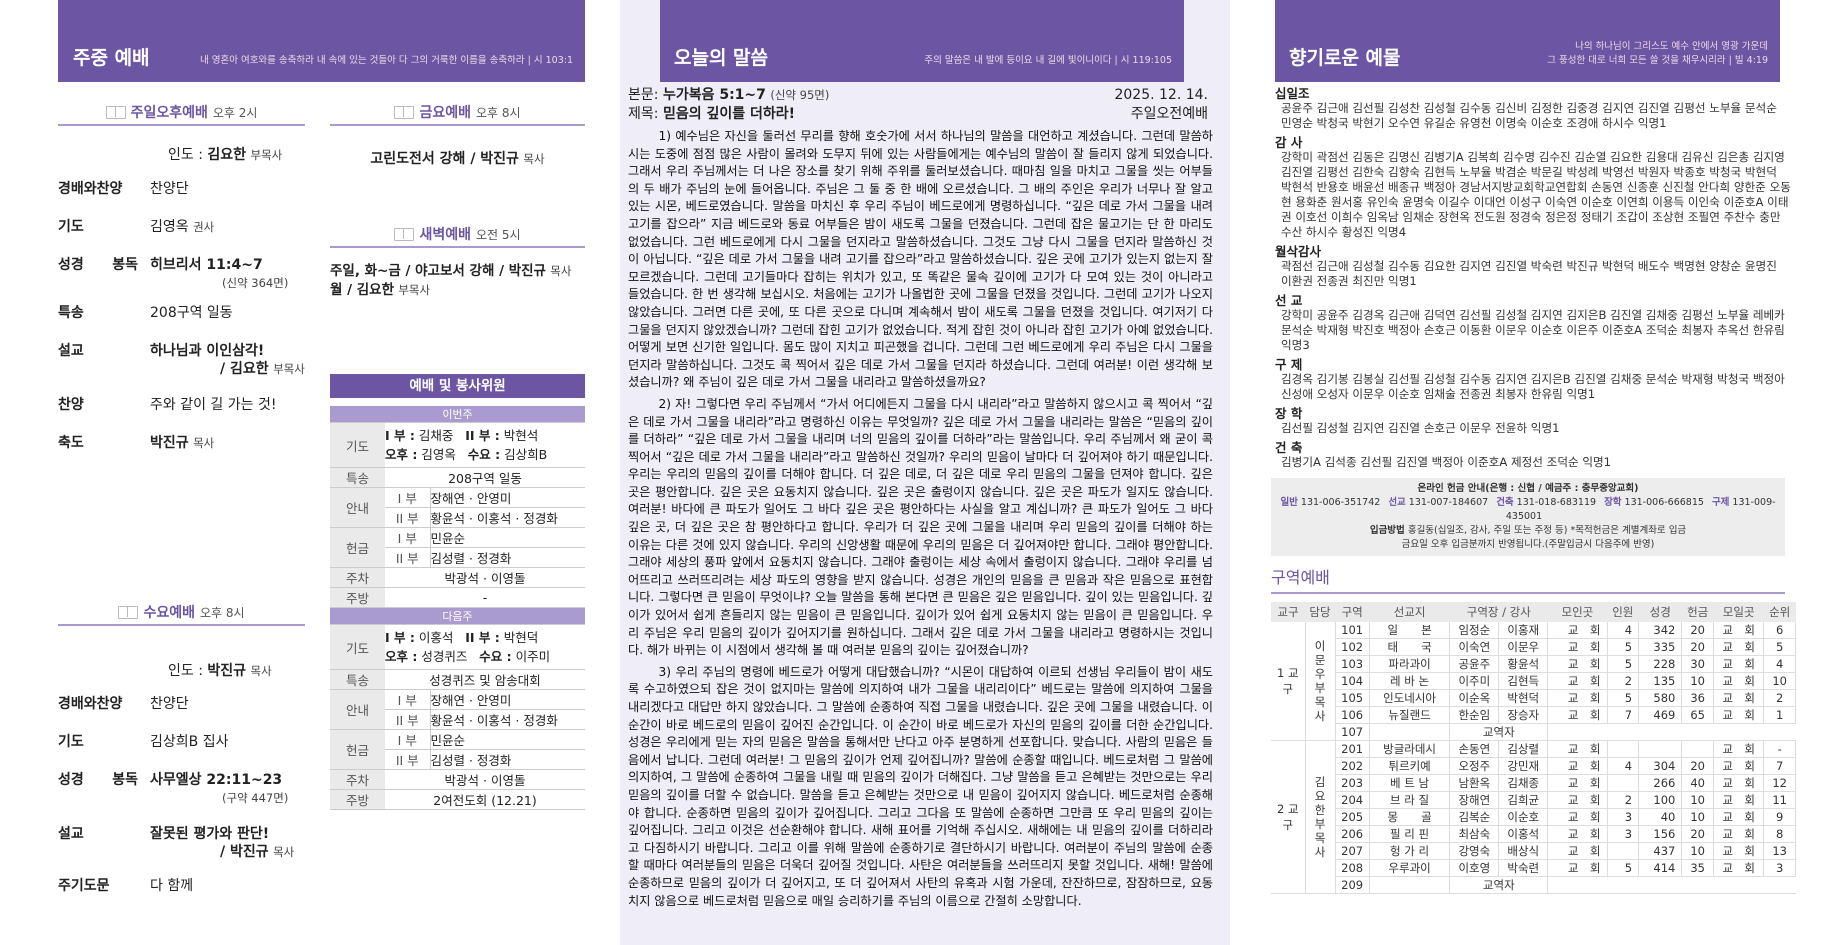  Describe the element at coordinates (1640, 509) in the screenshot. I see `account-number: 131-009-435001` at that location.